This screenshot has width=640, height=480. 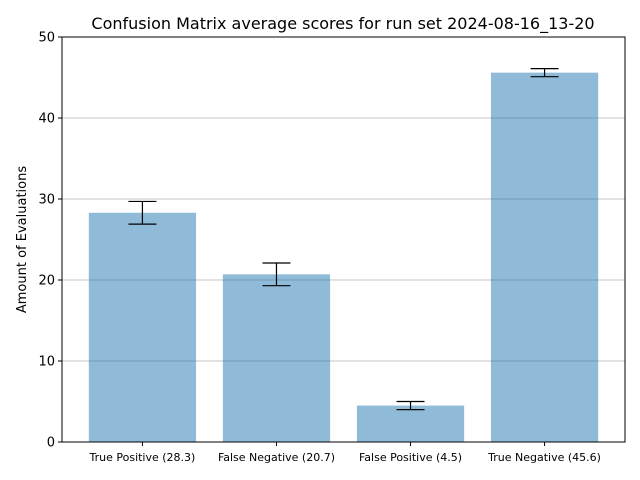 What do you see at coordinates (46, 38) in the screenshot?
I see `y-tick-label: 50` at bounding box center [46, 38].